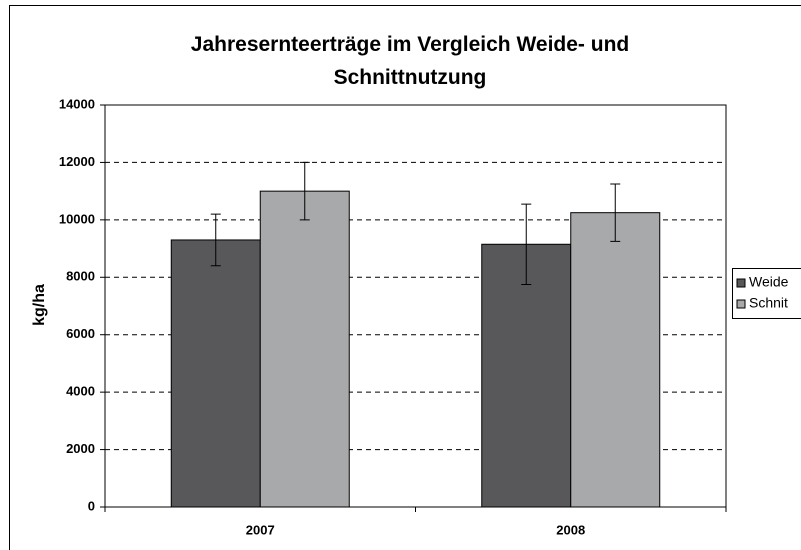 The image size is (801, 550). What do you see at coordinates (80, 333) in the screenshot?
I see `y-tick-label: 6000` at bounding box center [80, 333].